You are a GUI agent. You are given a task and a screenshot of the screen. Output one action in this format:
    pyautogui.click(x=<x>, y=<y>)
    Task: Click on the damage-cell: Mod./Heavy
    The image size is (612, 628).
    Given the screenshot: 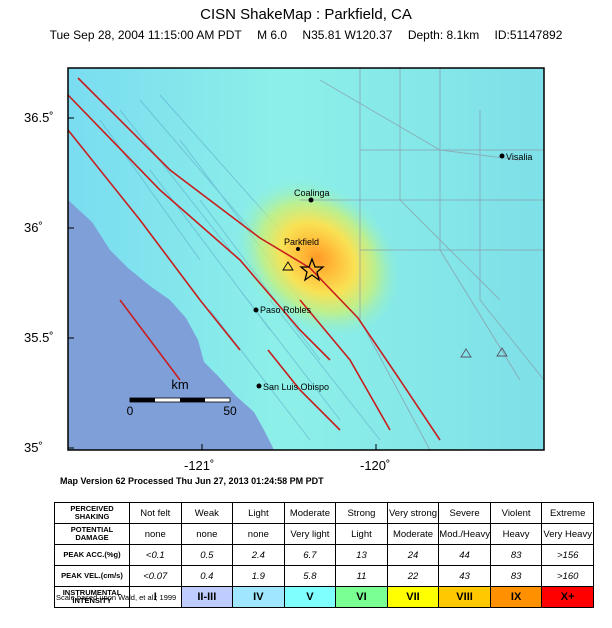 What is the action you would take?
    pyautogui.click(x=464, y=534)
    